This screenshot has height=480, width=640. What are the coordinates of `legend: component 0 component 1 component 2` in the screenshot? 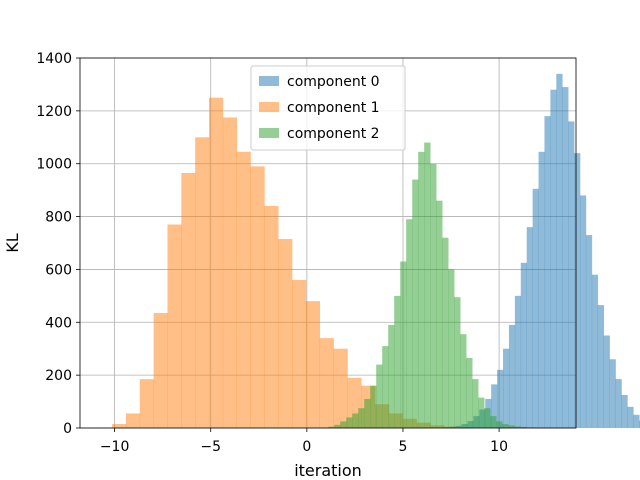 It's located at (328, 108).